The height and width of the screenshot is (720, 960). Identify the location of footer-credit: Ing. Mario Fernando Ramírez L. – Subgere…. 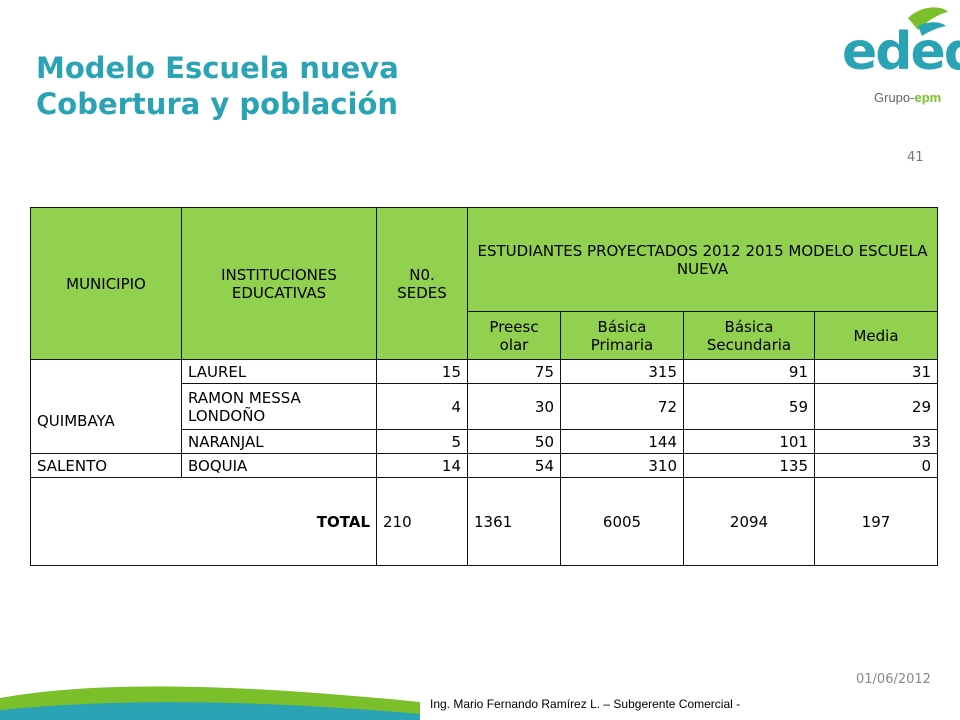
(585, 704).